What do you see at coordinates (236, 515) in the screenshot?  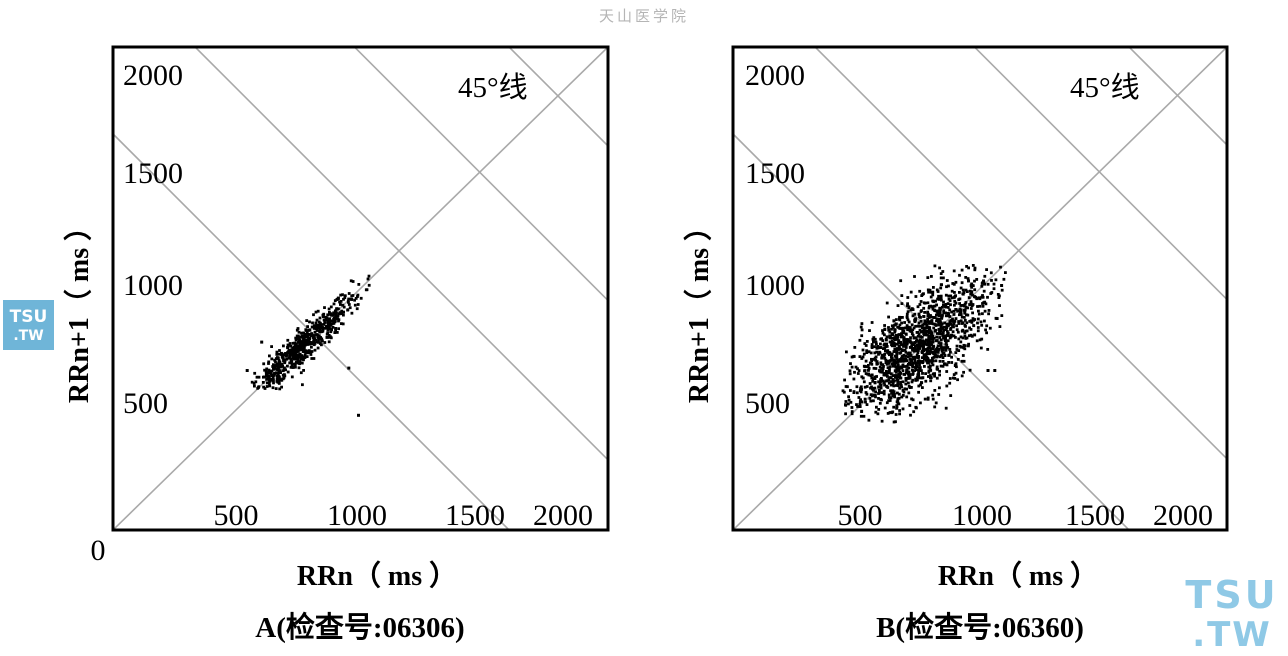 I see `x-tick-label: 500` at bounding box center [236, 515].